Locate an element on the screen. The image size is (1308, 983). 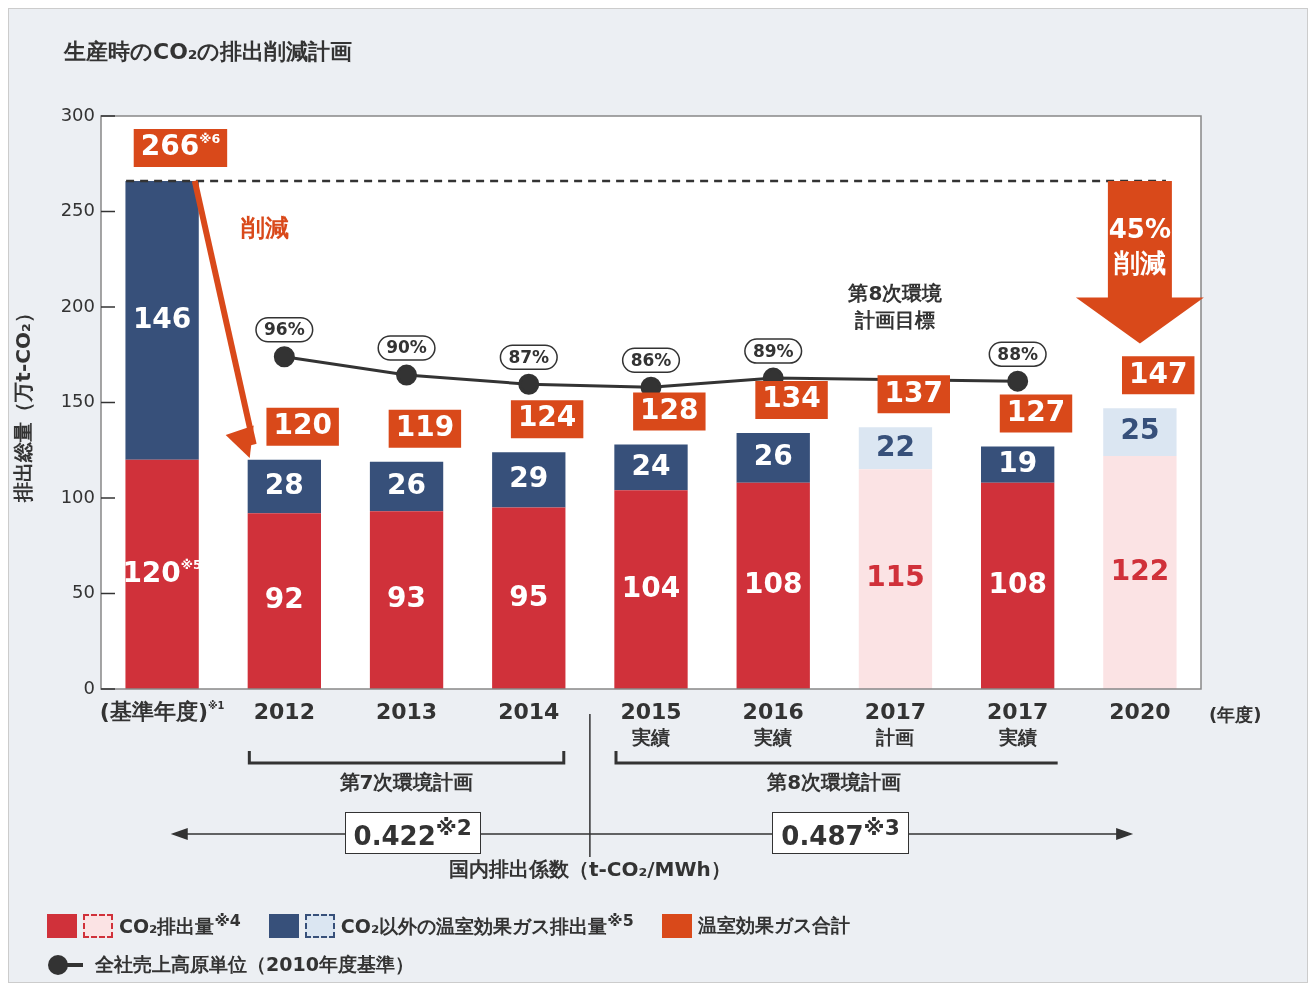
total-label: 137 is located at coordinates (914, 392).